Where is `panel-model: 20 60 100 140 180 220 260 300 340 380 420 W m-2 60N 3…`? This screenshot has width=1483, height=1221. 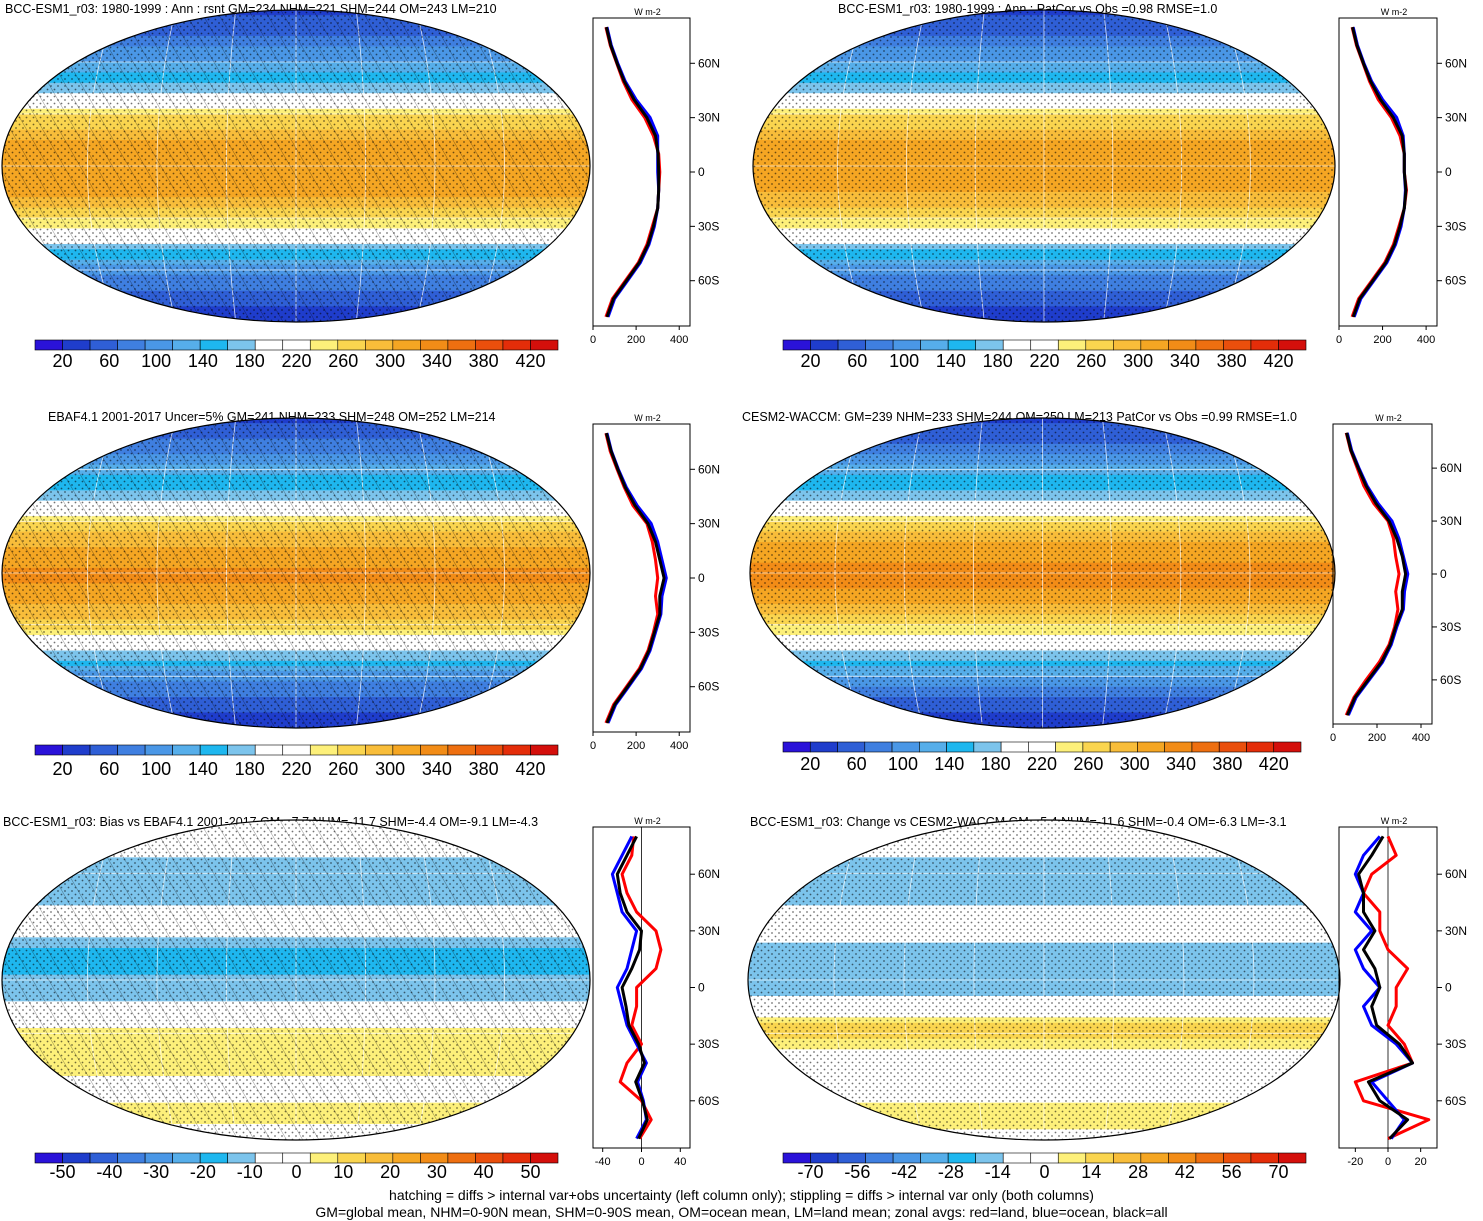 panel-model: 20 60 100 140 180 220 260 300 340 380 420 W m-2 60N 3… is located at coordinates (360, 189).